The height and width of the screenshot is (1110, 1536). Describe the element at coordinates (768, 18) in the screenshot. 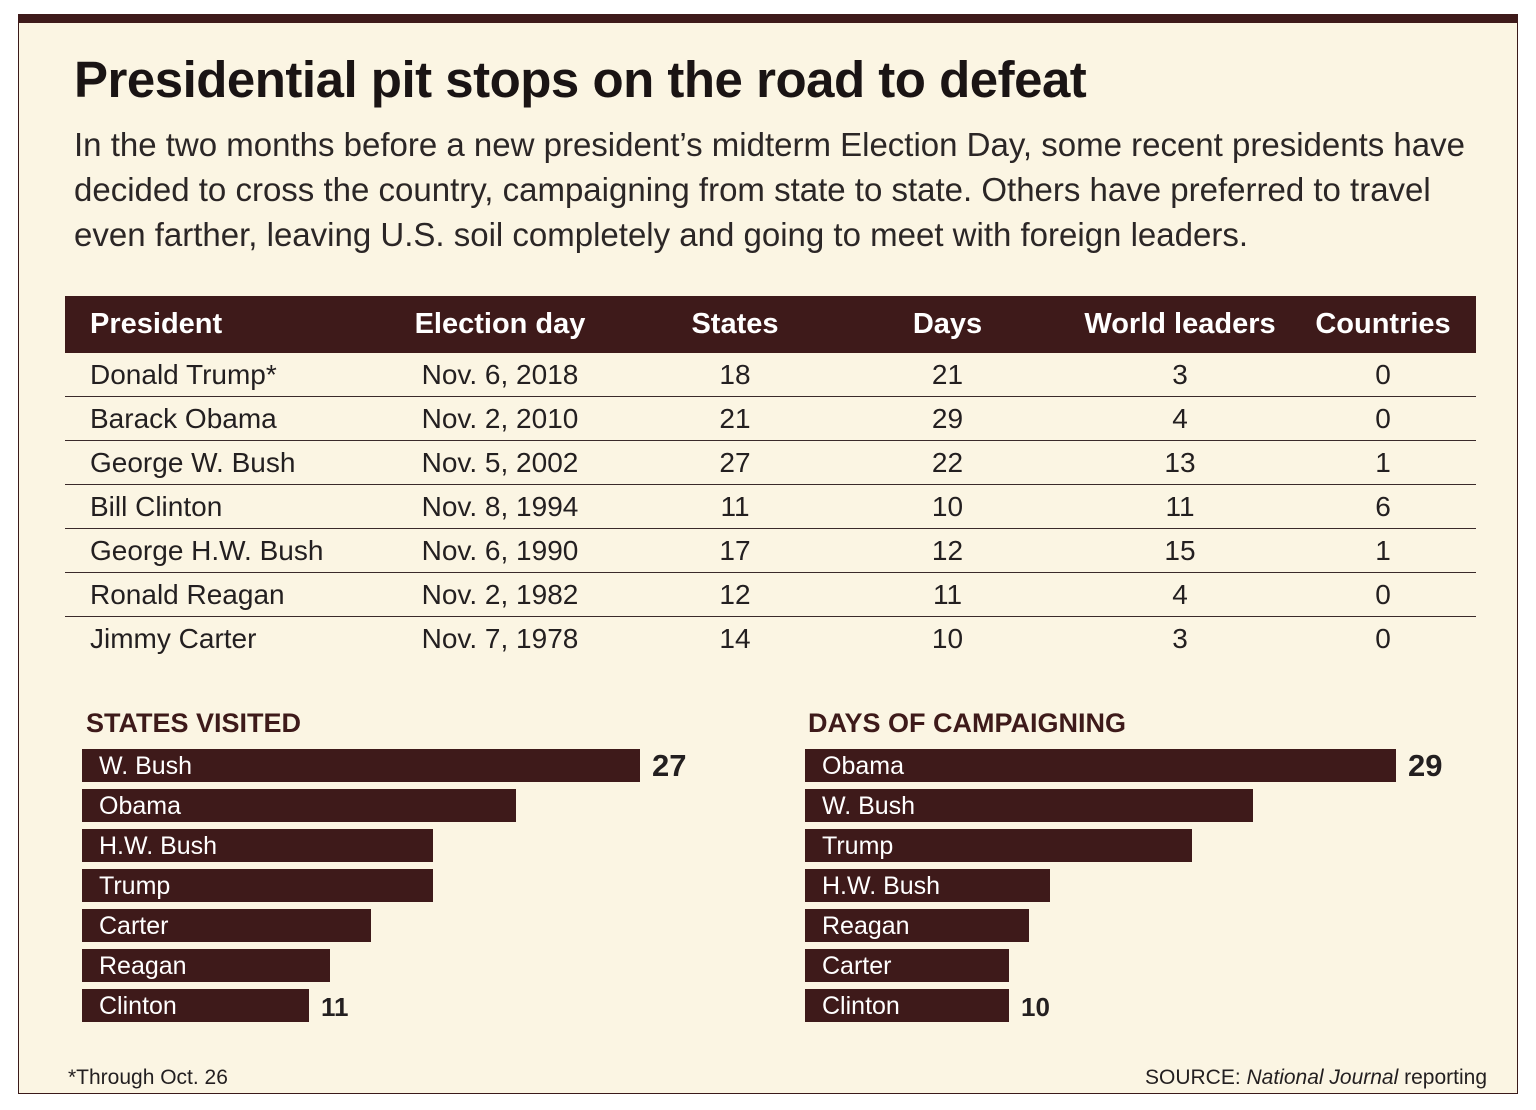

I see `top-accent-band` at that location.